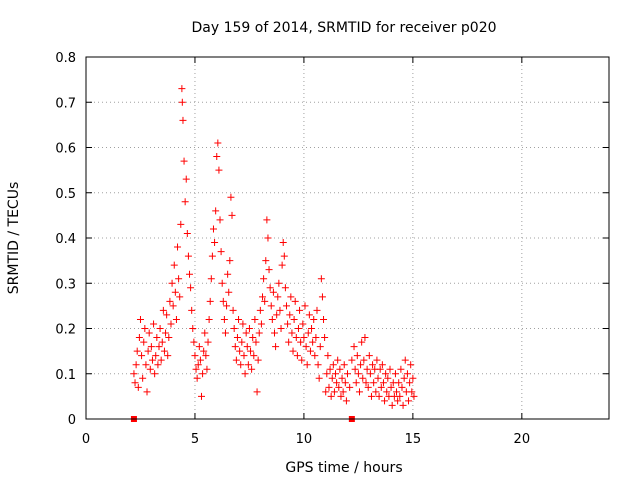 The height and width of the screenshot is (480, 640). I want to click on x-tick-label: 10, so click(304, 439).